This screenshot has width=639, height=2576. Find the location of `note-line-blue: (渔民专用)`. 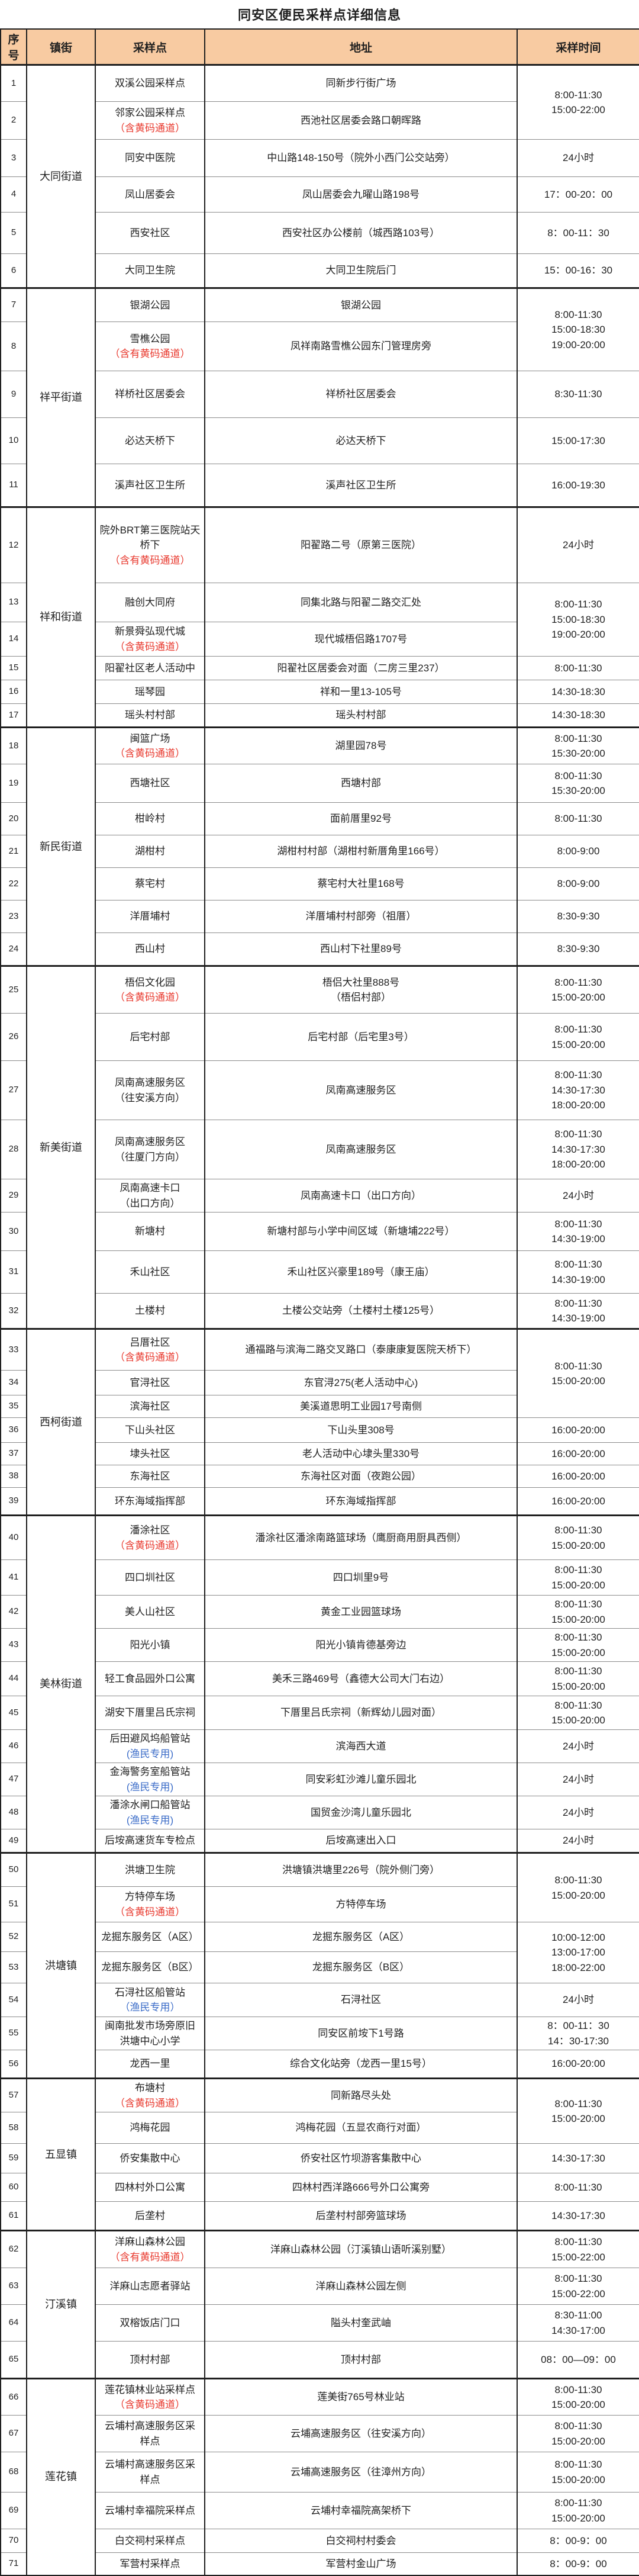

note-line-blue: (渔民专用) is located at coordinates (150, 1754).